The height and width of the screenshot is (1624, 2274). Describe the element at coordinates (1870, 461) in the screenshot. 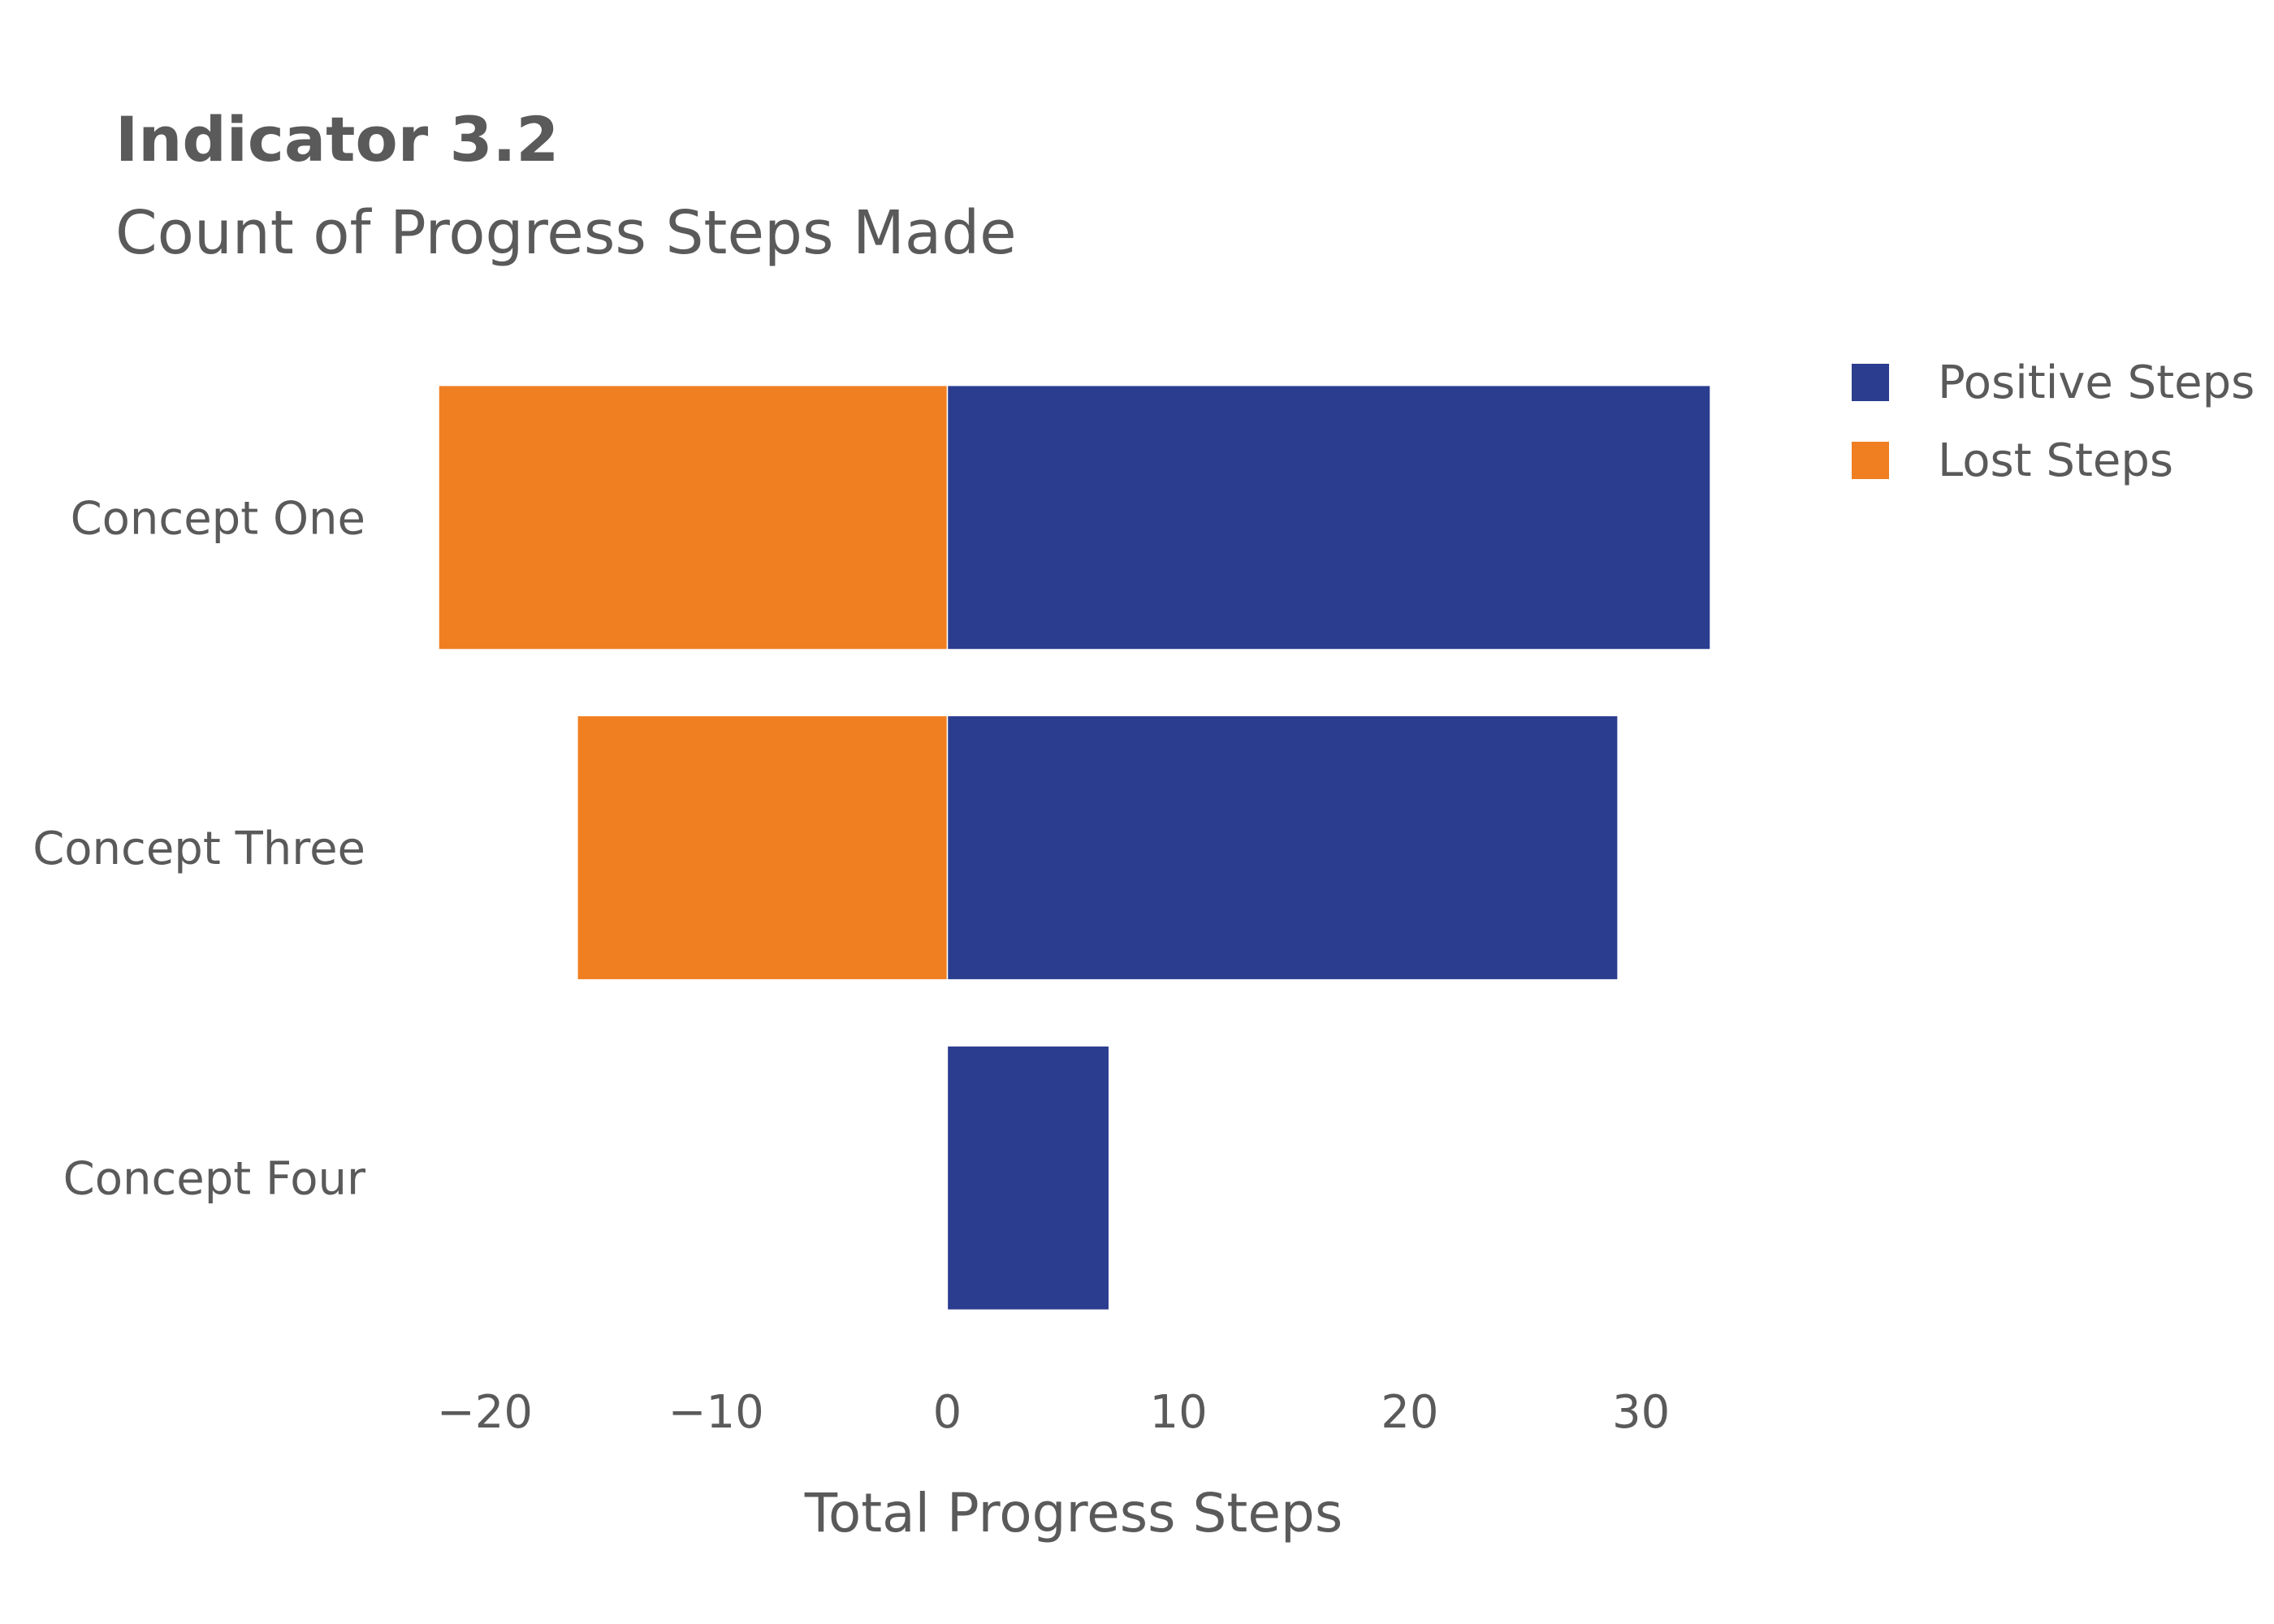

I see `legend-swatch-lost` at that location.